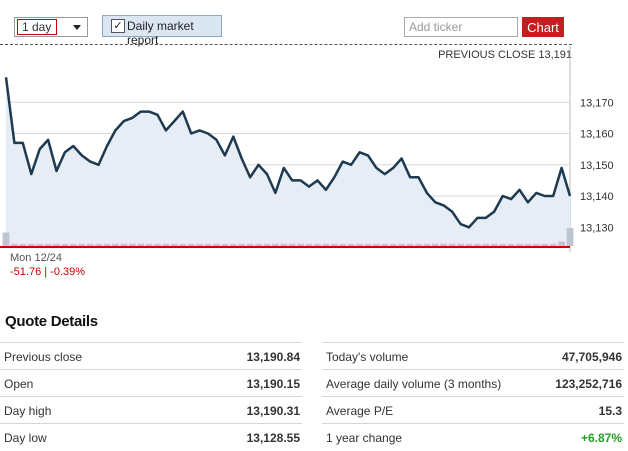 The image size is (628, 451). Describe the element at coordinates (364, 438) in the screenshot. I see `quote-row-label: 1 year change` at that location.